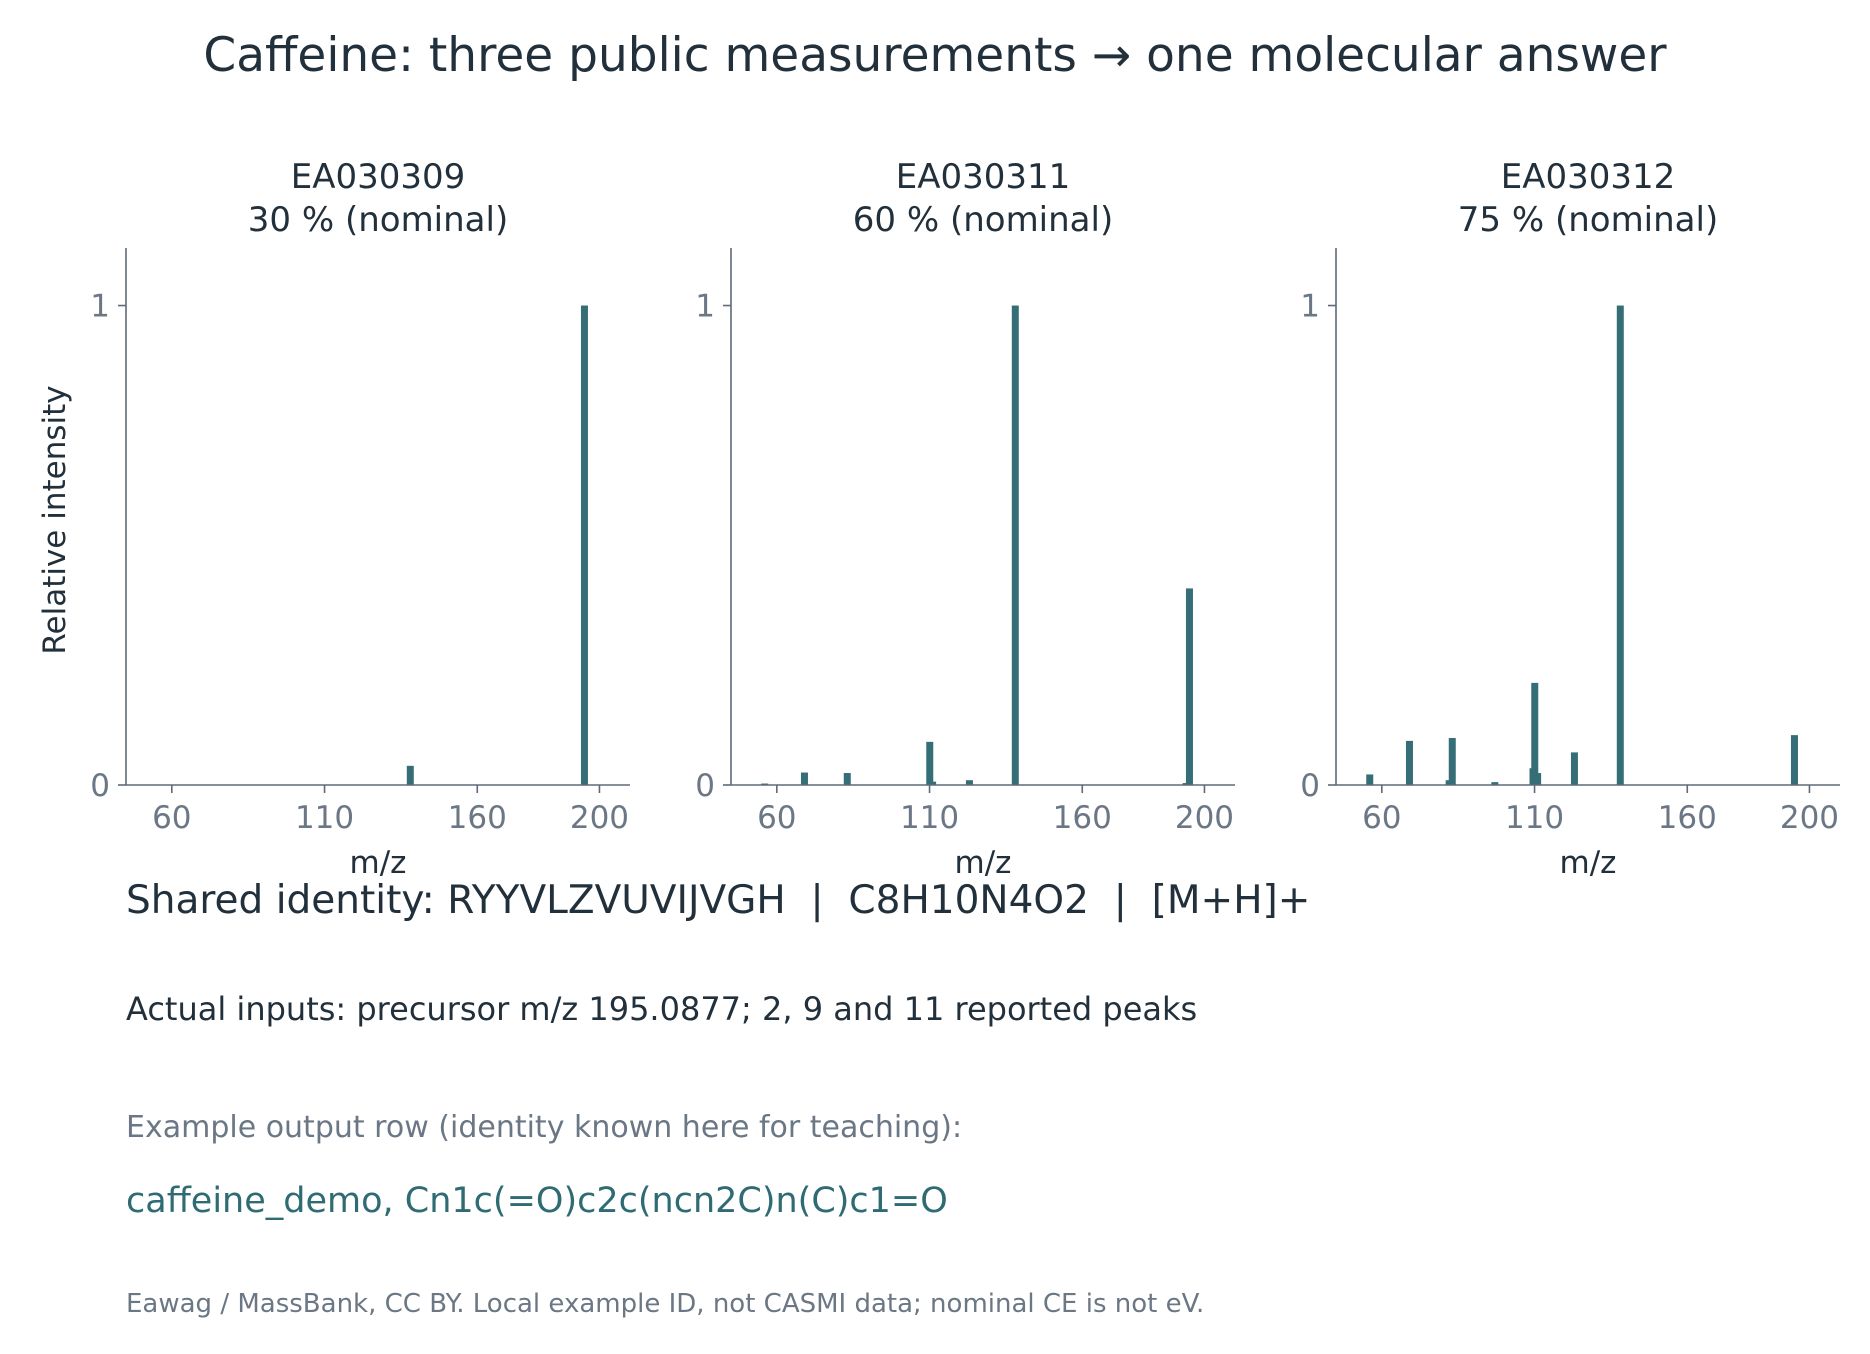 The height and width of the screenshot is (1354, 1870). What do you see at coordinates (378, 177) in the screenshot?
I see `panel-title-line: EA030309` at bounding box center [378, 177].